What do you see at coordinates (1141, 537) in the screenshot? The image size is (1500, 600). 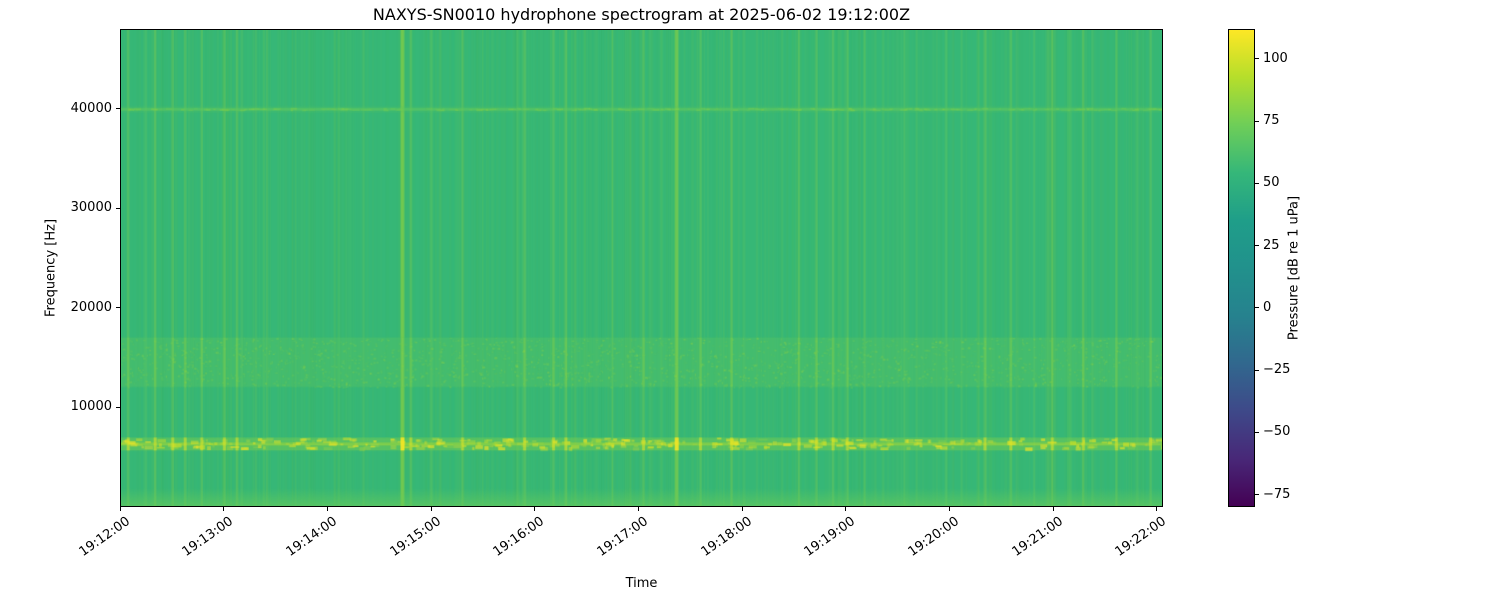 I see `x-tick-label-text: 19:22:00` at bounding box center [1141, 537].